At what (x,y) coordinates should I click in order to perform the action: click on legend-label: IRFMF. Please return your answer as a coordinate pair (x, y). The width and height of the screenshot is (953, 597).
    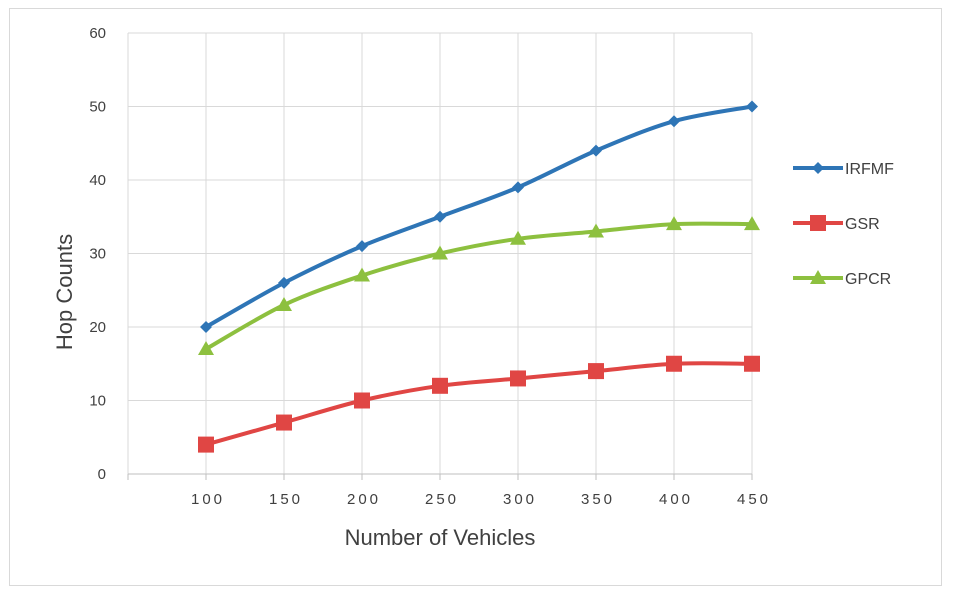
    Looking at the image, I should click on (869, 169).